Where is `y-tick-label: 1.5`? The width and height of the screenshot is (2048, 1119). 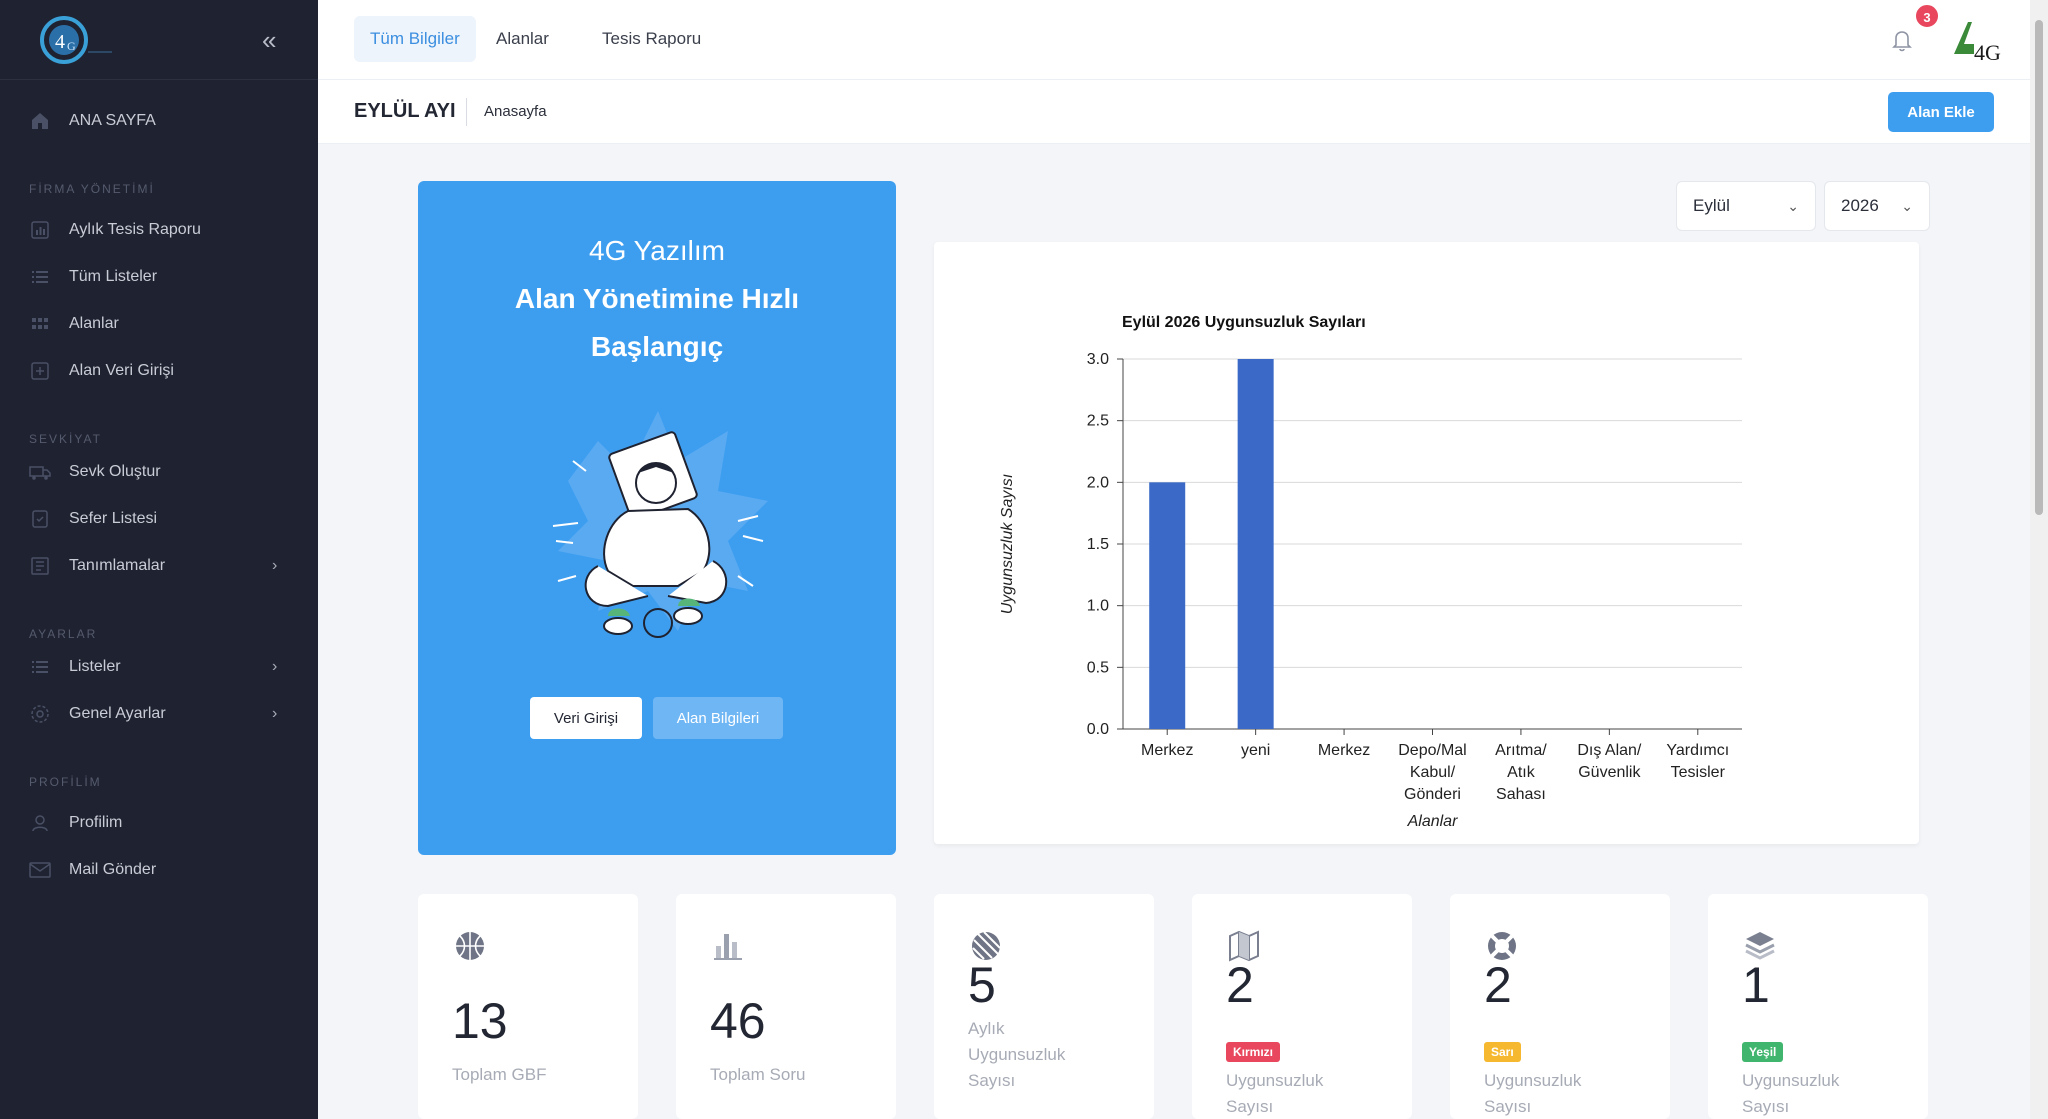 y-tick-label: 1.5 is located at coordinates (1098, 544).